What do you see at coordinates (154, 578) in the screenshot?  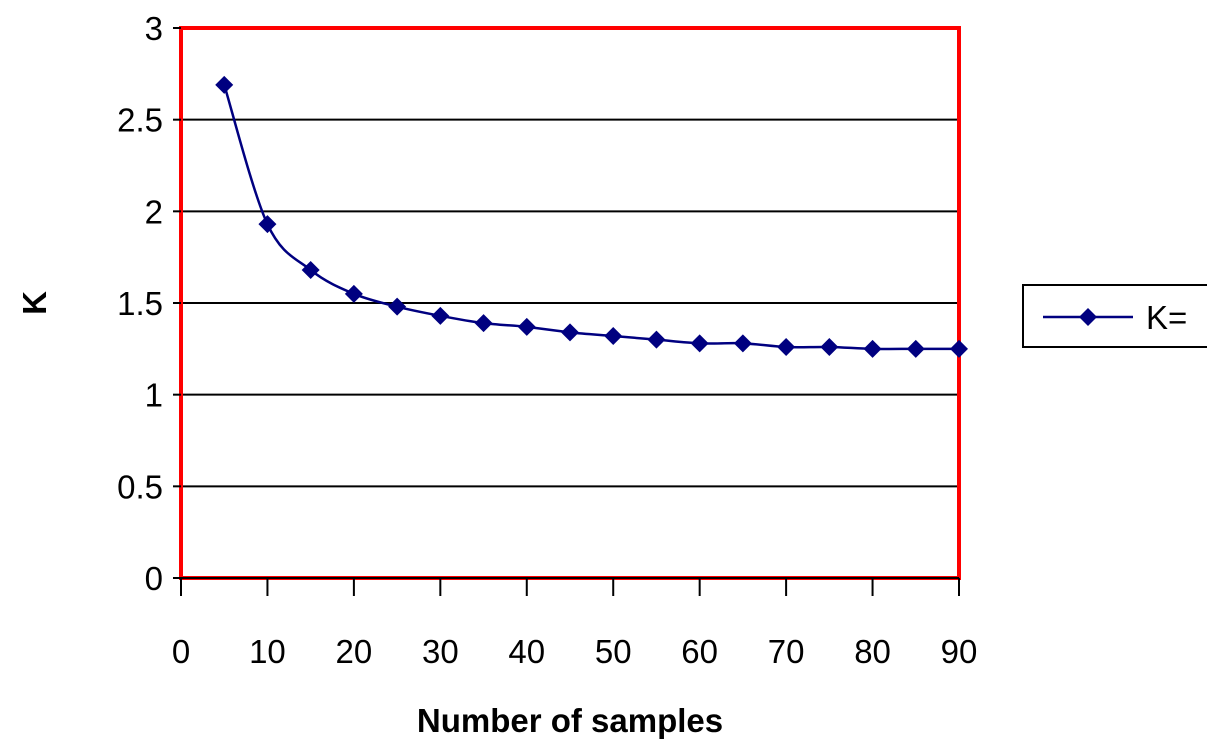 I see `y-tick-label-0: 0` at bounding box center [154, 578].